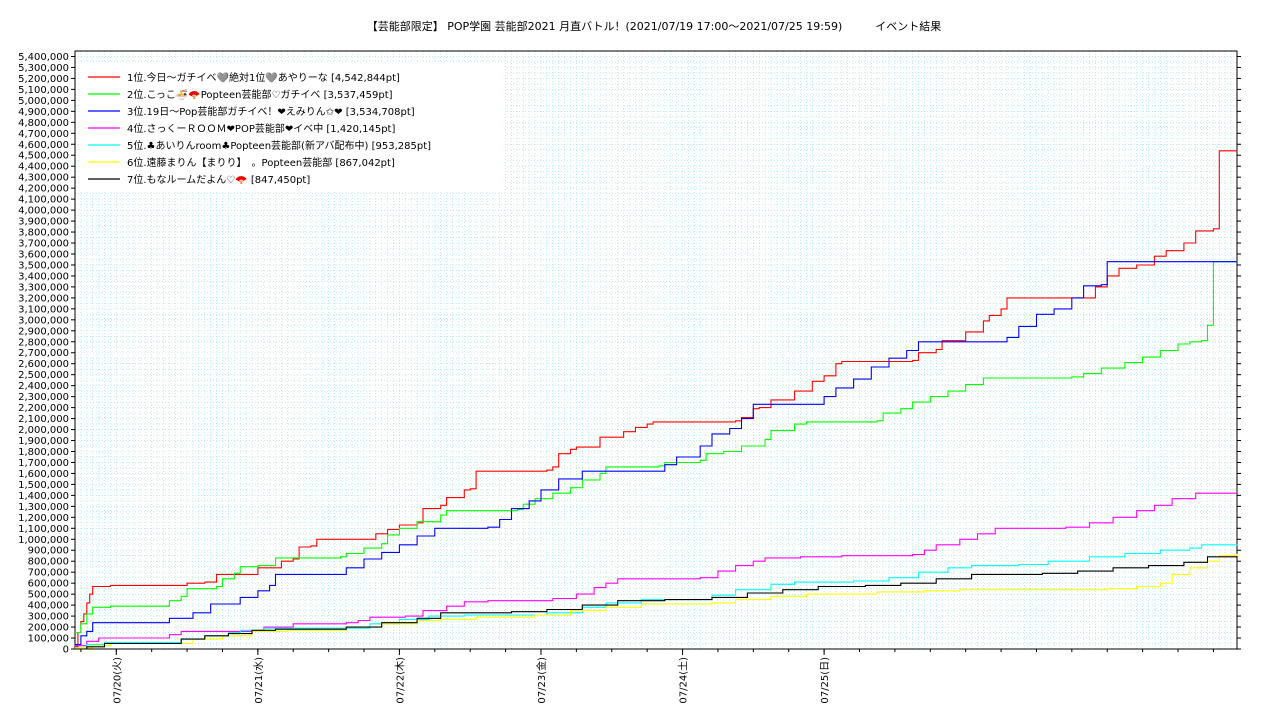 This screenshot has height=720, width=1280. Describe the element at coordinates (218, 179) in the screenshot. I see `legend-entry: 7位.もなルームだよん♡🪭 [847,450pt]` at that location.